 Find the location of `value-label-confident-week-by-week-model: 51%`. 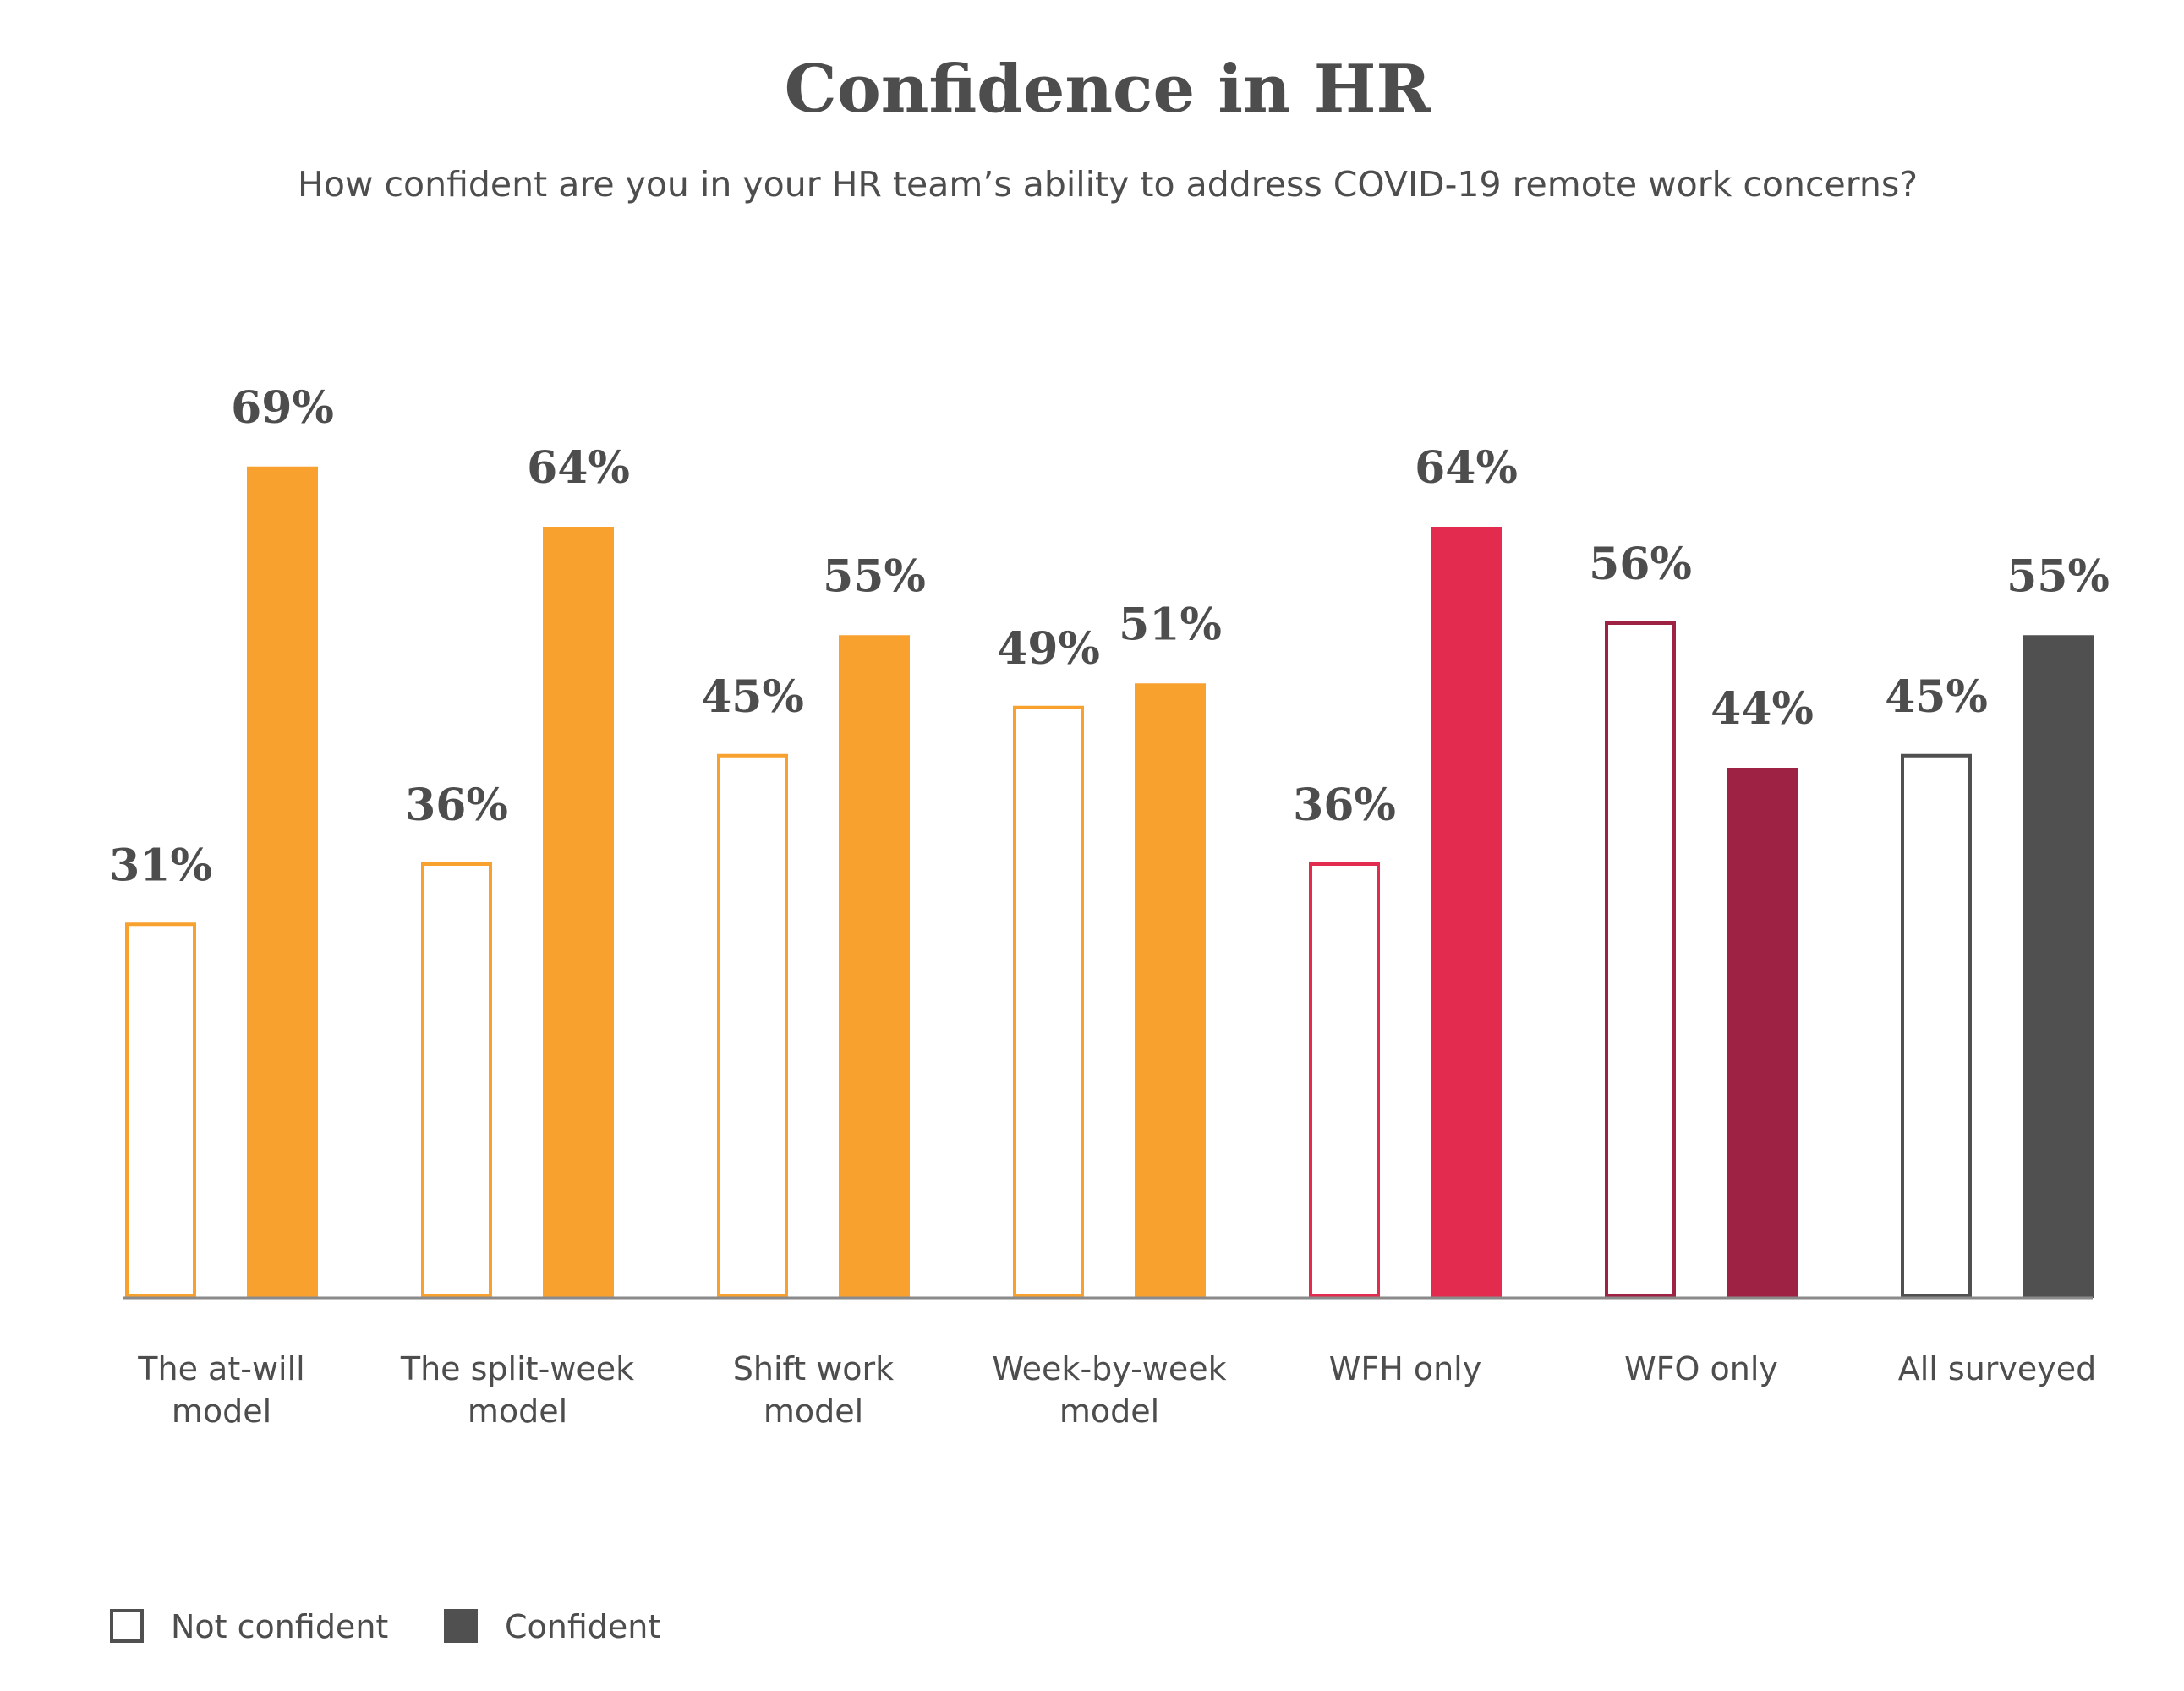

value-label-confident-week-by-week-model: 51% is located at coordinates (1170, 625).